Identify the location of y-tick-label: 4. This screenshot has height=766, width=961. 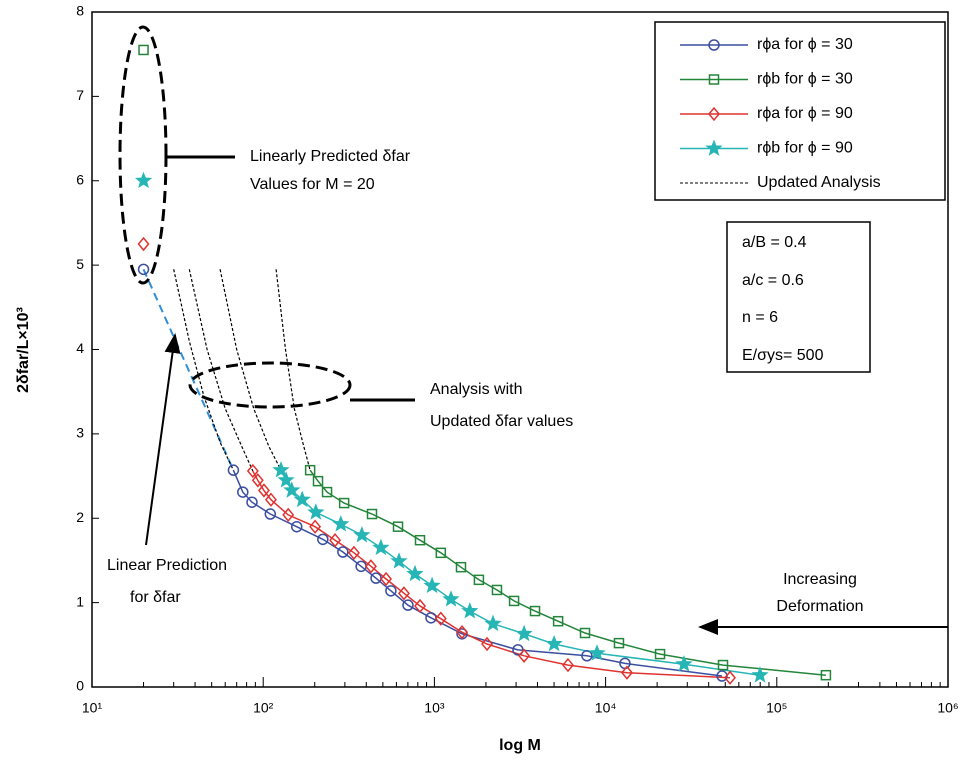
(80, 348).